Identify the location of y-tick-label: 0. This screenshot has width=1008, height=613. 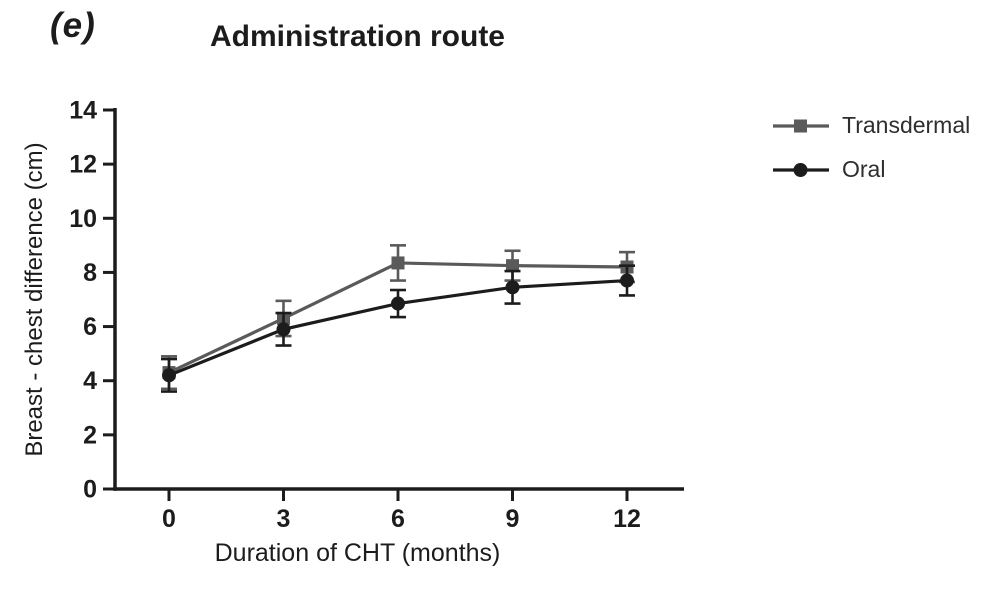
(90, 490).